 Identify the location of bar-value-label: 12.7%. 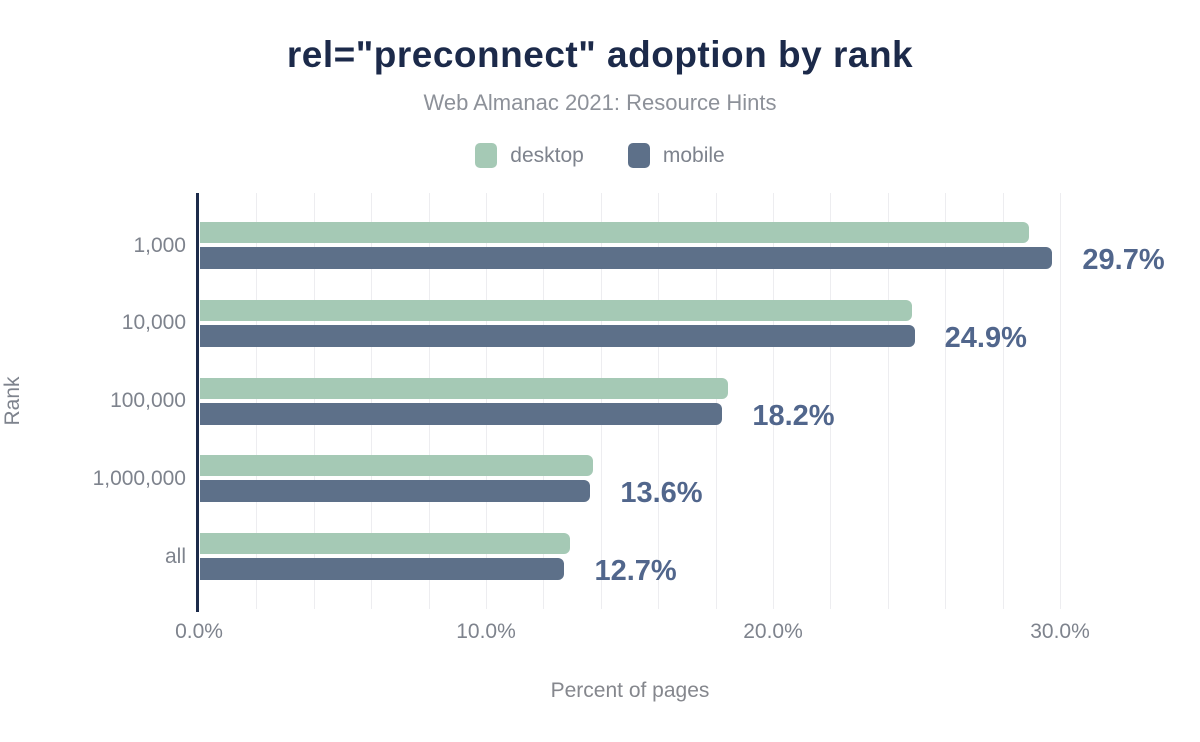
(635, 571).